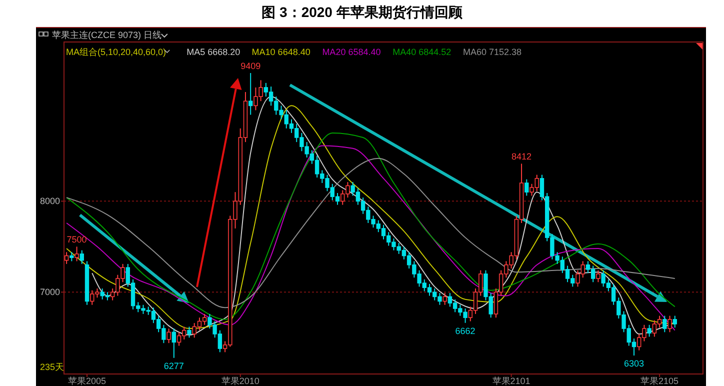 This screenshot has width=724, height=386. I want to click on annotation: 8412, so click(522, 157).